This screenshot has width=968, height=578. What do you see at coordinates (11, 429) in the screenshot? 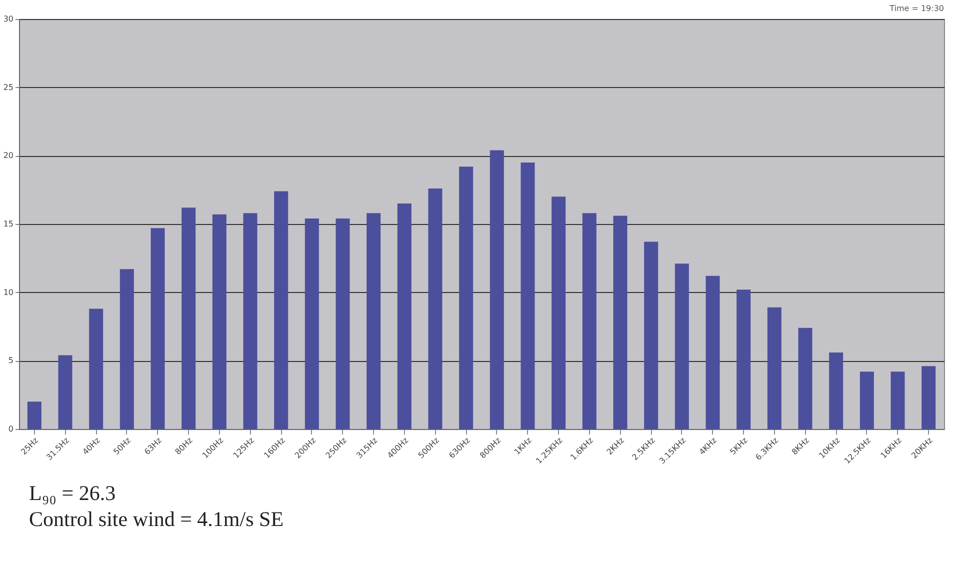
I see `y-tick-label: 0` at bounding box center [11, 429].